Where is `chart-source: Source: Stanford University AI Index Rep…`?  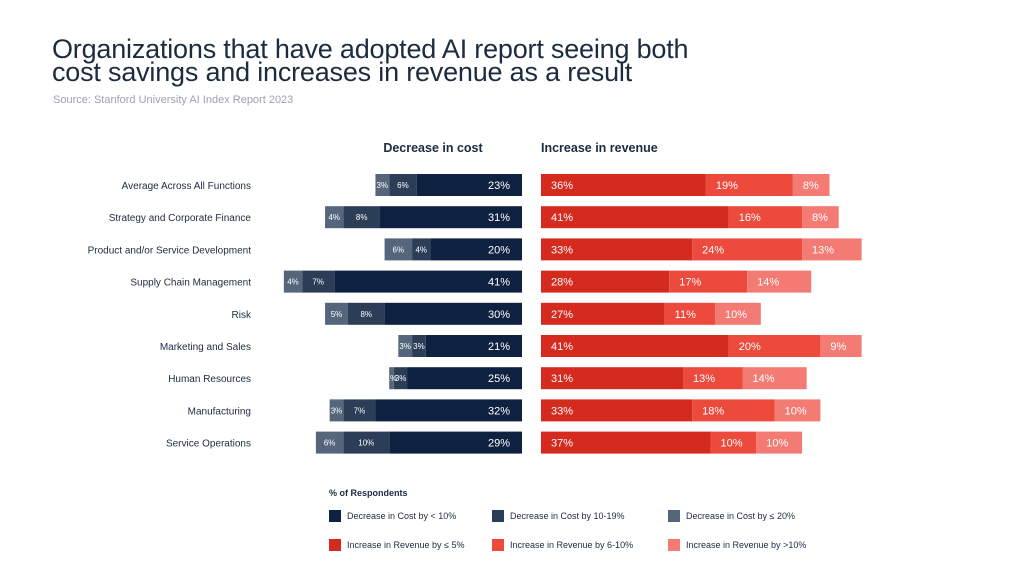
chart-source: Source: Stanford University AI Index Rep… is located at coordinates (173, 100).